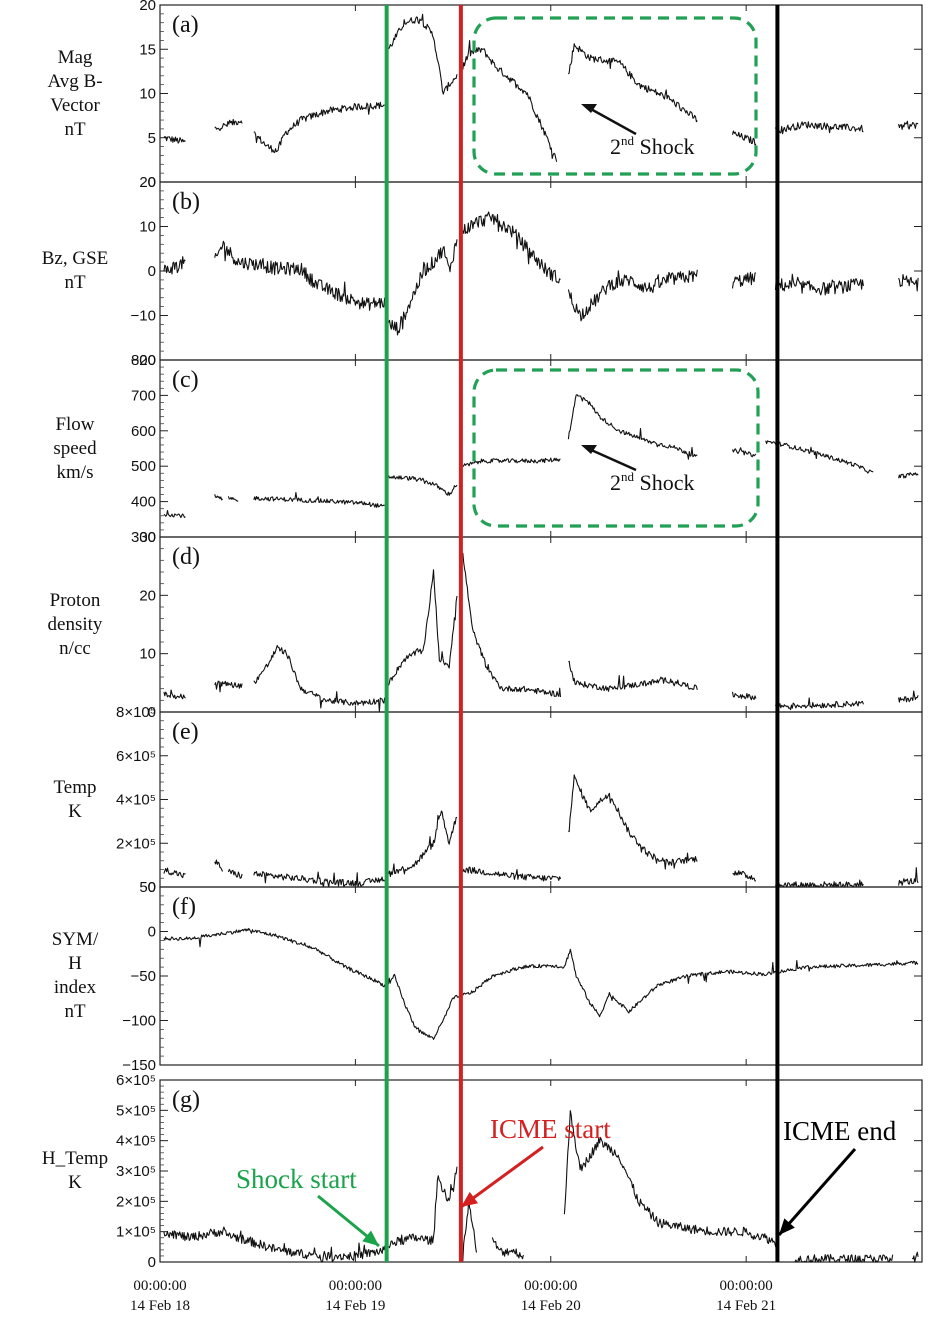  What do you see at coordinates (817, 1192) in the screenshot?
I see `icme-end-arrow` at bounding box center [817, 1192].